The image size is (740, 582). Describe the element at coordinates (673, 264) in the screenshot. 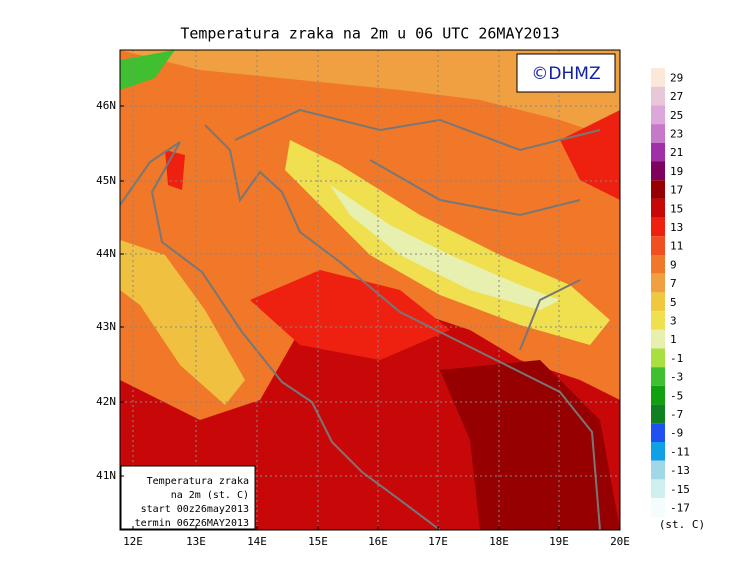

I see `legend-label: 9` at that location.